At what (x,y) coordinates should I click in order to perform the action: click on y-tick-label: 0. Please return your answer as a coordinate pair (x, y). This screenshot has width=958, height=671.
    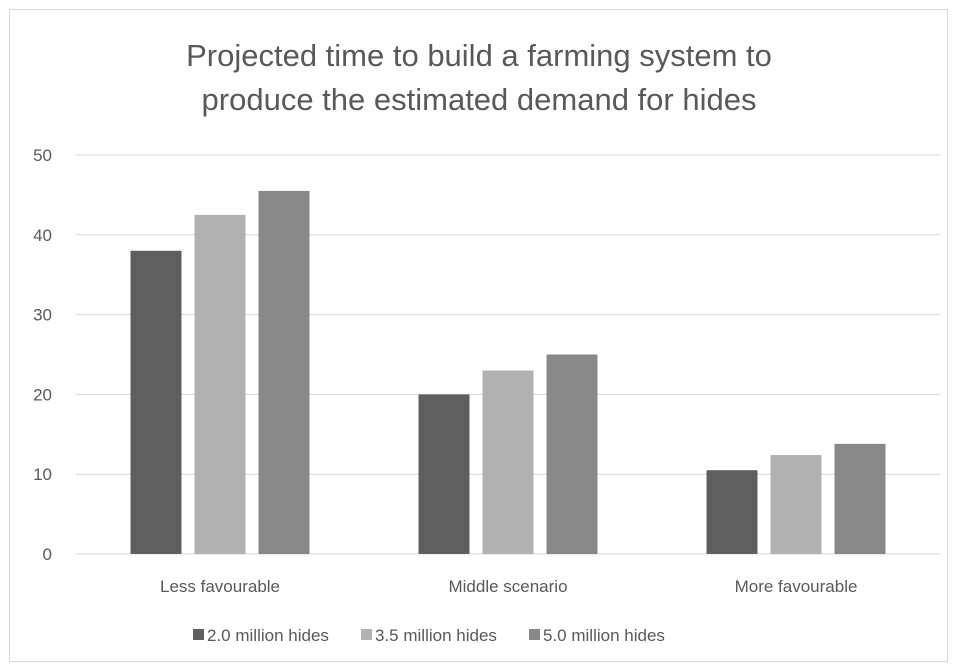
    Looking at the image, I should click on (47, 554).